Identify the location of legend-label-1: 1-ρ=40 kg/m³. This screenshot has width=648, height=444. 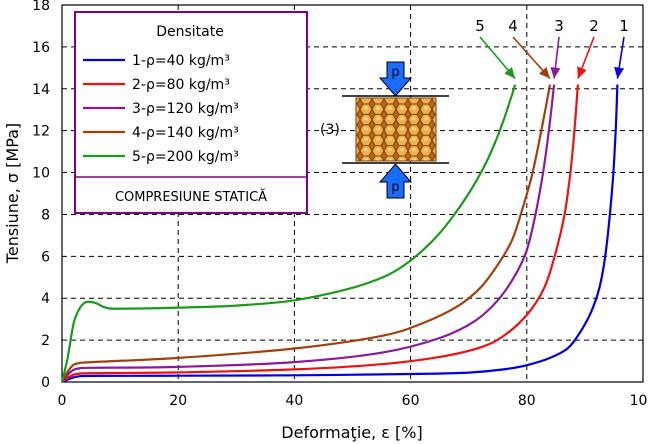
(181, 61).